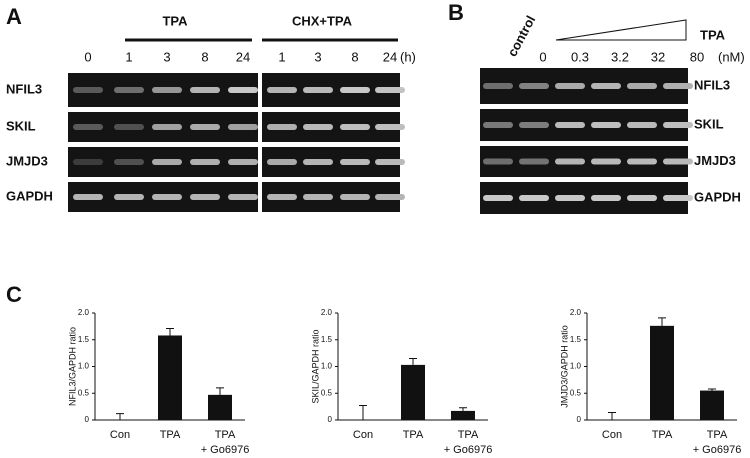 Image resolution: width=750 pixels, height=458 pixels. I want to click on dose-triangle, so click(621, 30).